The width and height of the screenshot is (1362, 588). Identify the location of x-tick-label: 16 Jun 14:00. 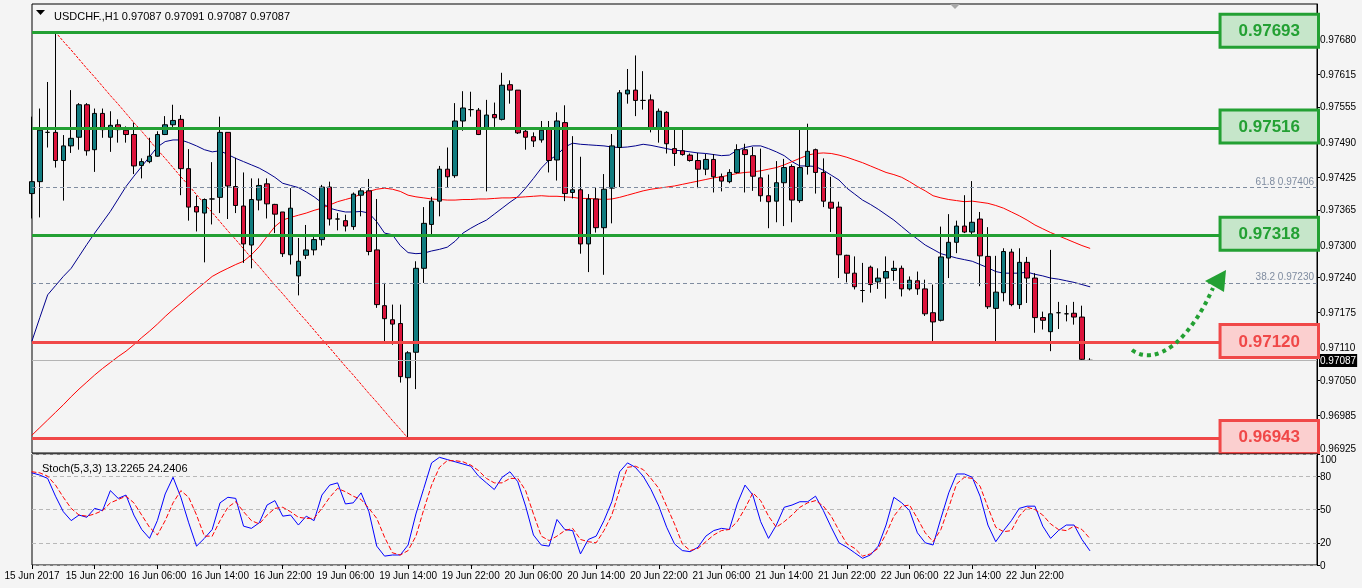
(220, 575).